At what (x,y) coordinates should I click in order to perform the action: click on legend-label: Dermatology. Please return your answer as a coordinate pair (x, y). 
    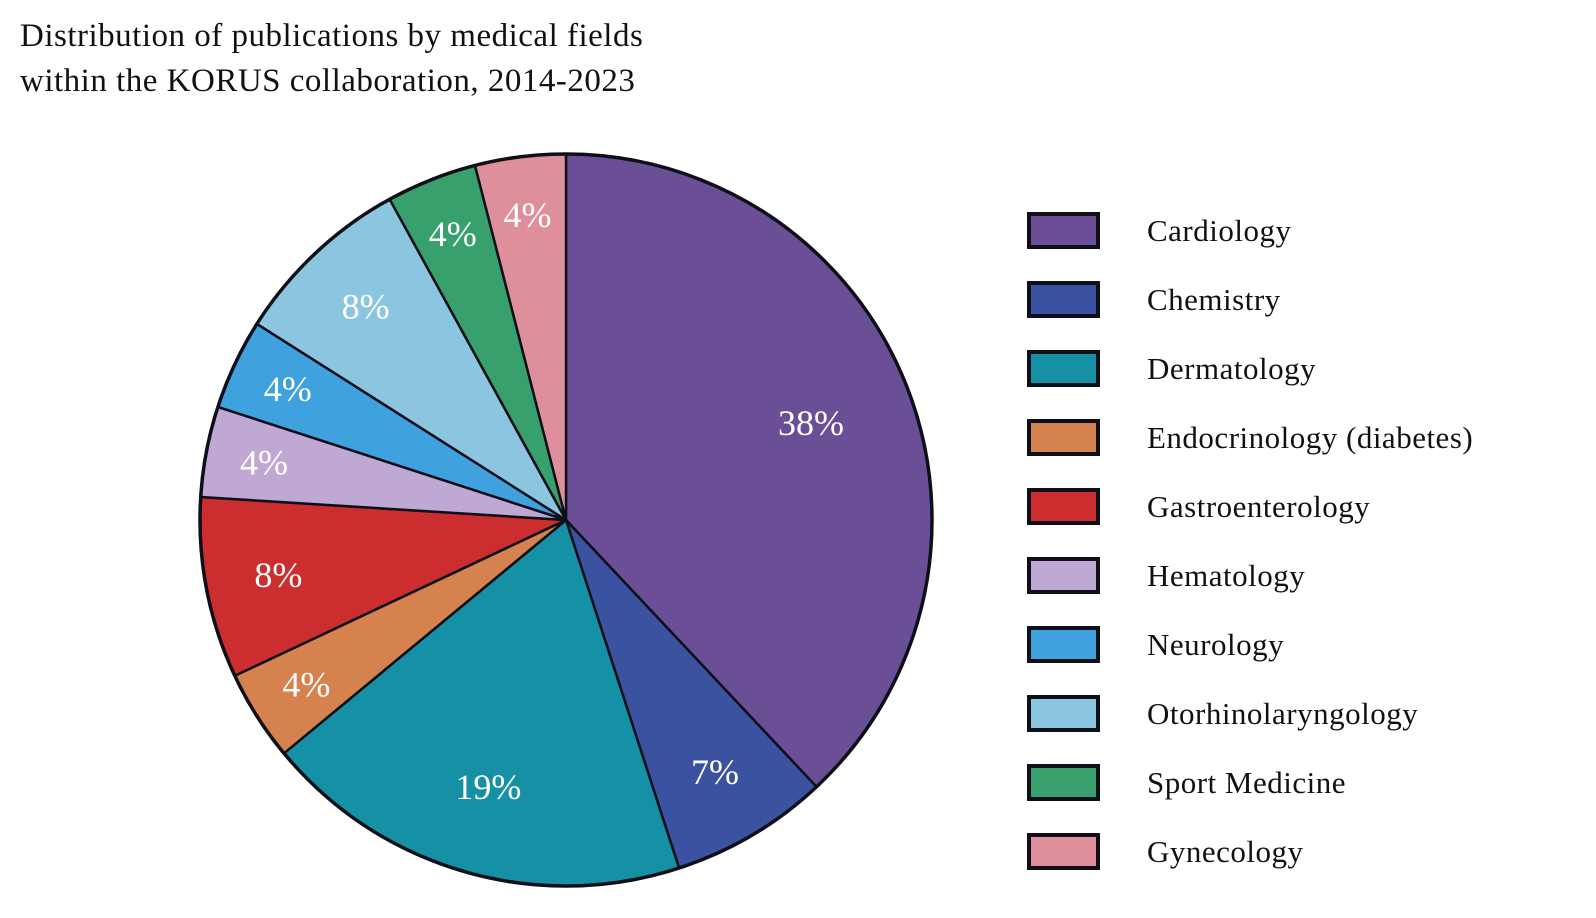
    Looking at the image, I should click on (1232, 368).